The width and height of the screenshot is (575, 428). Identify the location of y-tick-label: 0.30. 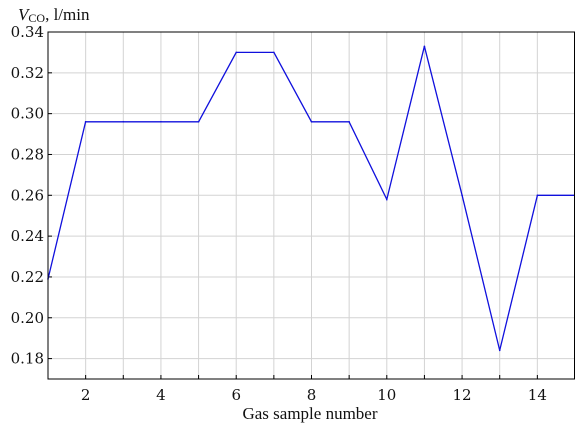
(27, 114).